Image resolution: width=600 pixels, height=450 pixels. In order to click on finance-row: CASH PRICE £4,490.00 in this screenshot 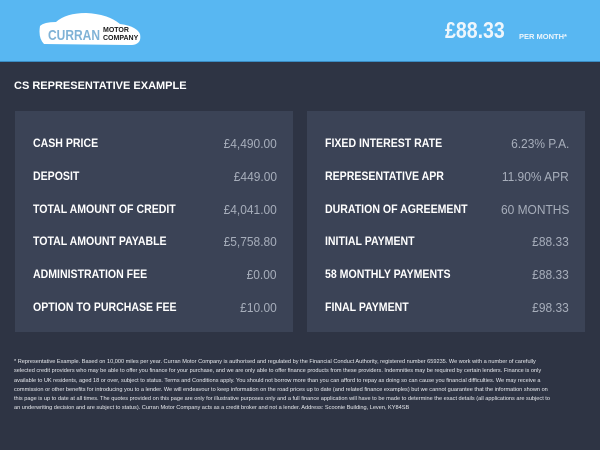, I will do `click(155, 145)`.